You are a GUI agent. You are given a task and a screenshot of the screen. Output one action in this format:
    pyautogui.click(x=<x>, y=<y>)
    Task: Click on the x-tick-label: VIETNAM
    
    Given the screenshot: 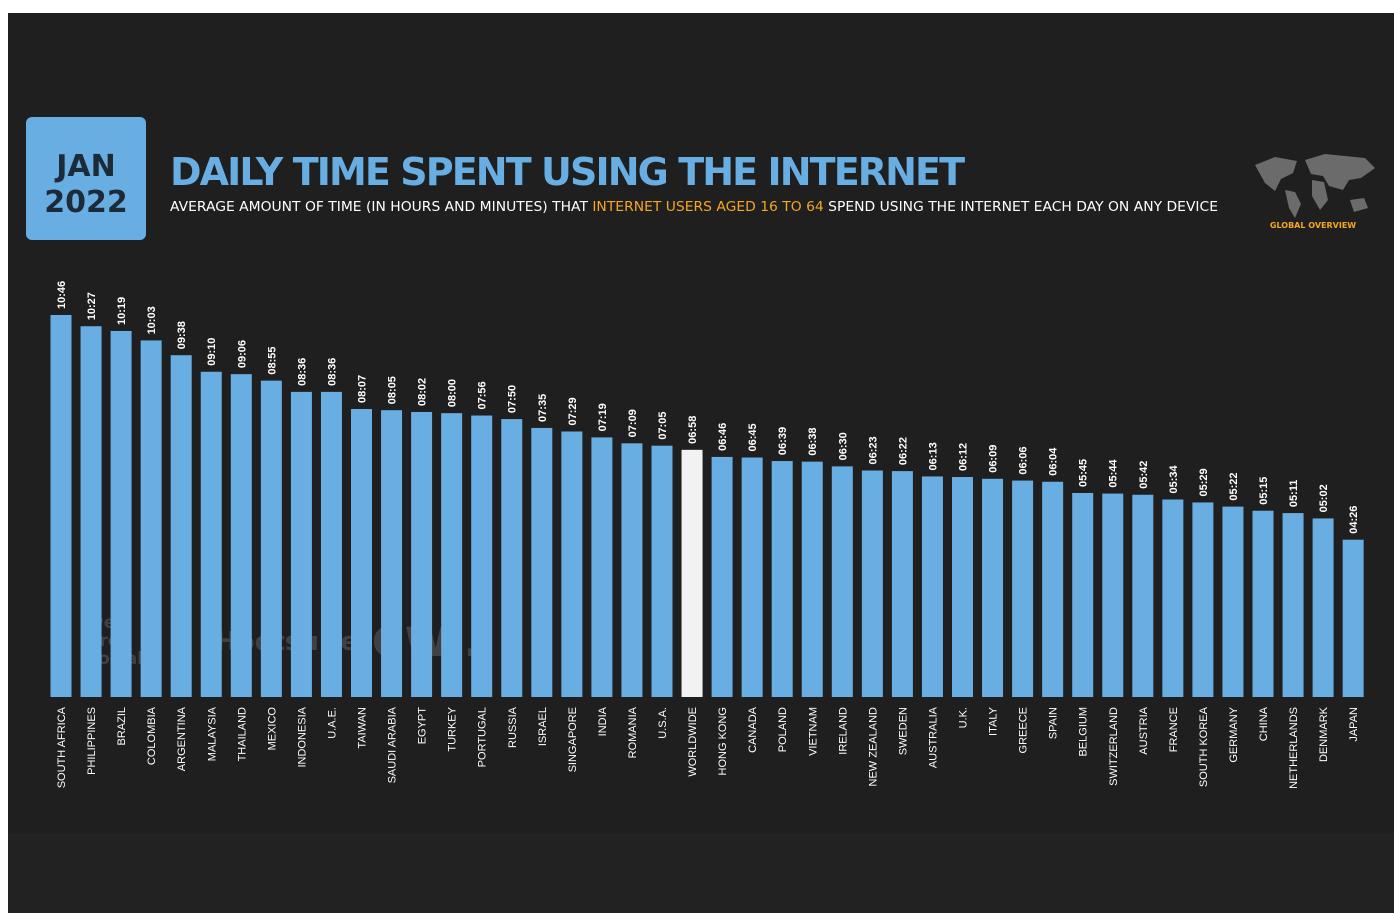 What is the action you would take?
    pyautogui.click(x=813, y=731)
    